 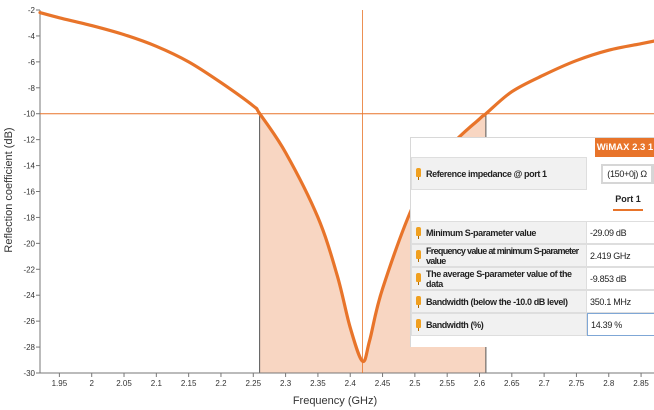 I want to click on y-tick-label: -20, so click(x=29, y=243).